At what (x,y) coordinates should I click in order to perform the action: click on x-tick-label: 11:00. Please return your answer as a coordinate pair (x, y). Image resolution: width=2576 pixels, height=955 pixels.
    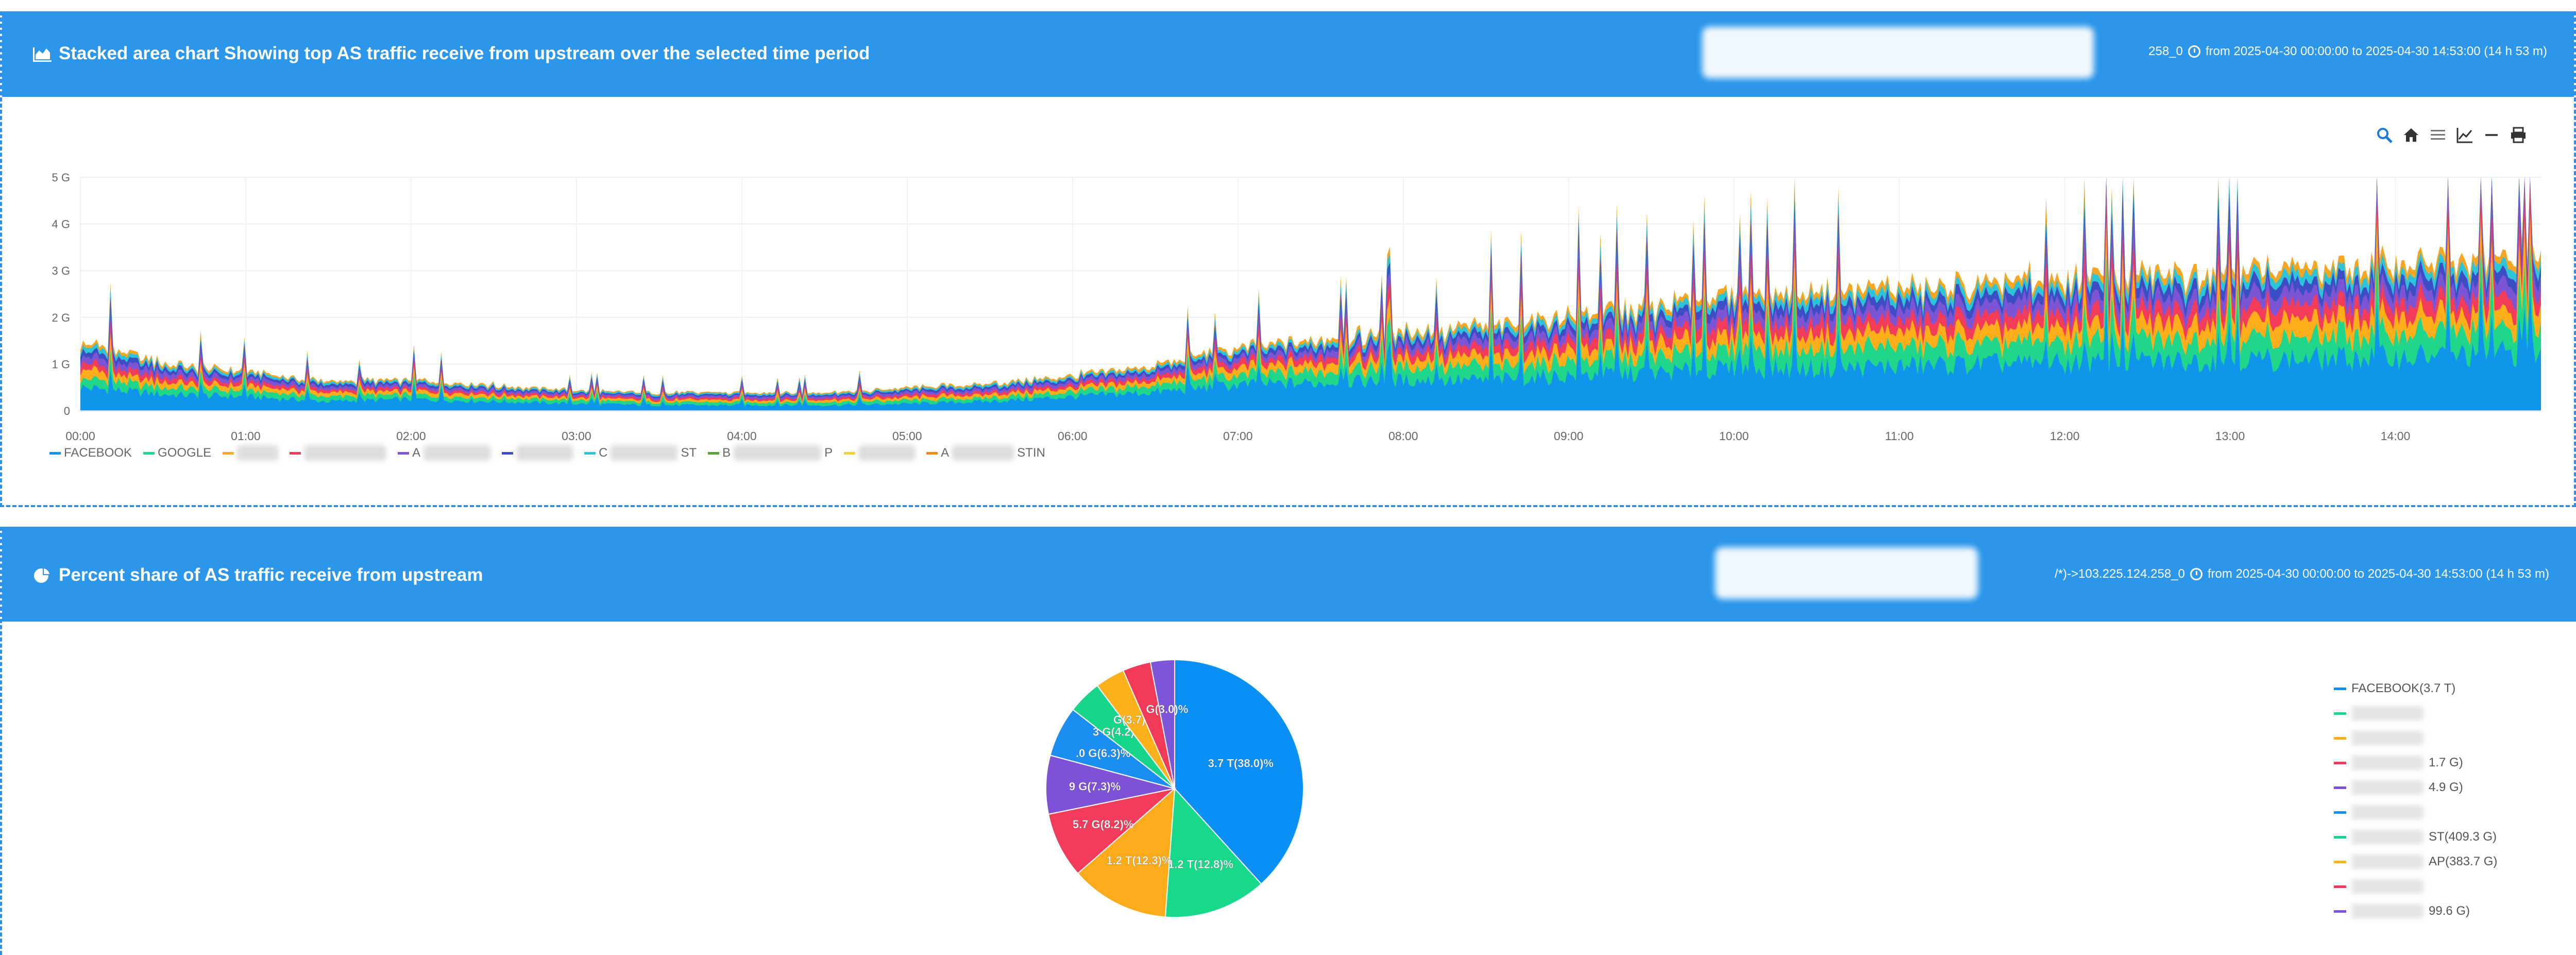
    Looking at the image, I should click on (1899, 436).